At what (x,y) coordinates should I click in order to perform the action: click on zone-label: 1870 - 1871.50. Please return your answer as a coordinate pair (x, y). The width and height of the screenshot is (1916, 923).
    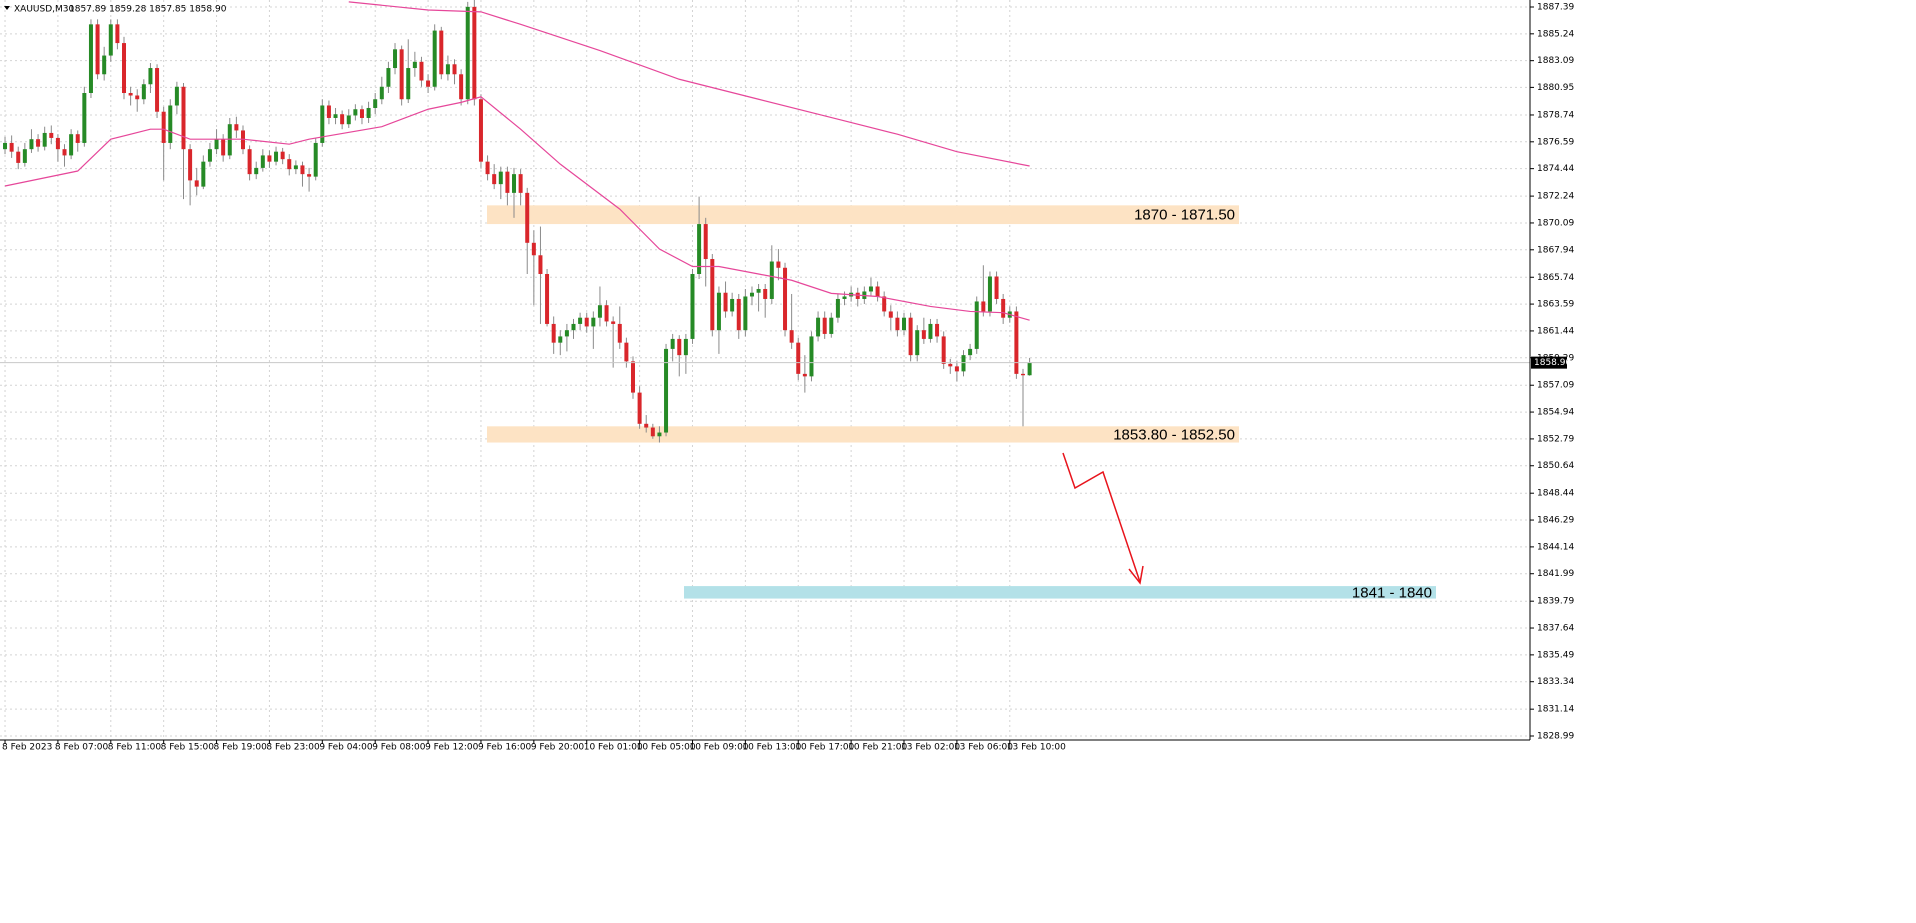
    Looking at the image, I should click on (1184, 215).